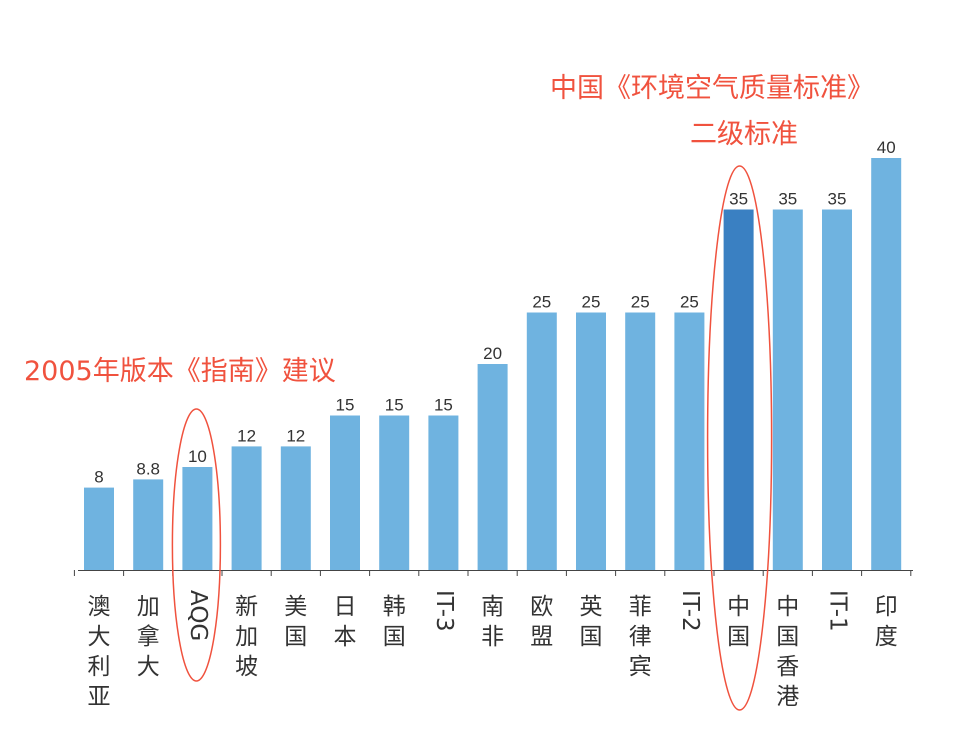 The height and width of the screenshot is (750, 960). Describe the element at coordinates (837, 199) in the screenshot. I see `value-label-15: 35` at that location.